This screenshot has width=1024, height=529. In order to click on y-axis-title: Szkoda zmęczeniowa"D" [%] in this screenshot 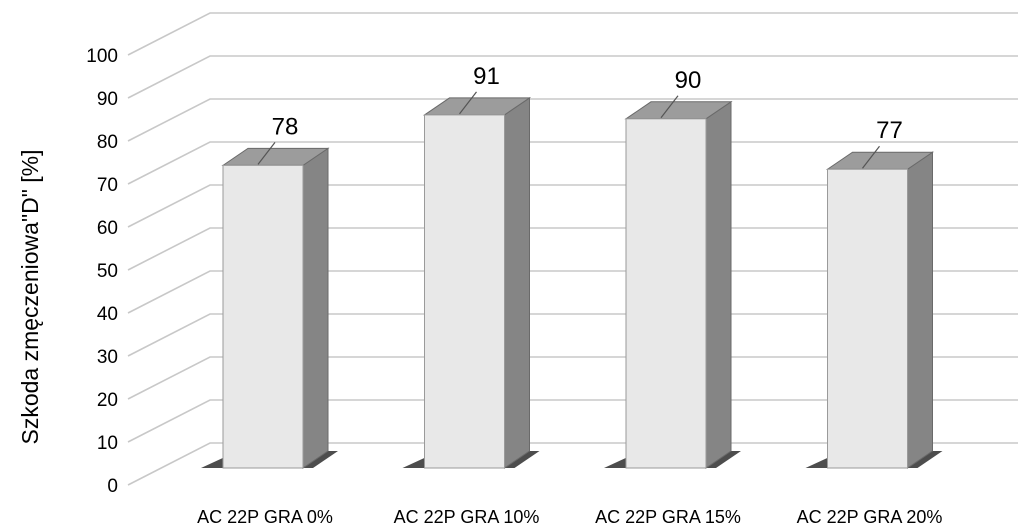, I will do `click(30, 296)`.